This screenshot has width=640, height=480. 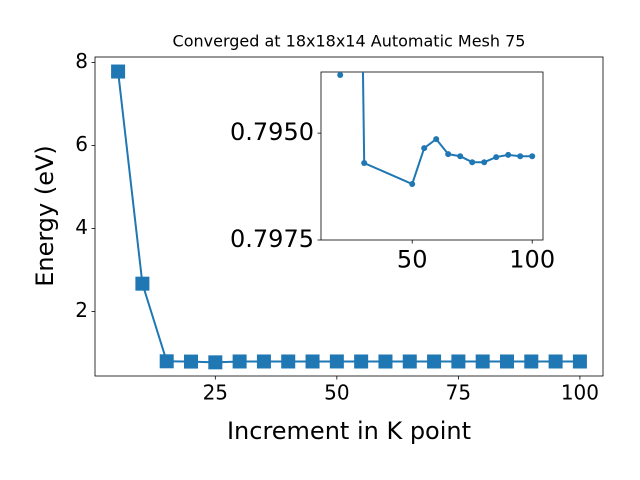 What do you see at coordinates (81, 310) in the screenshot?
I see `y-tick-label: 2` at bounding box center [81, 310].